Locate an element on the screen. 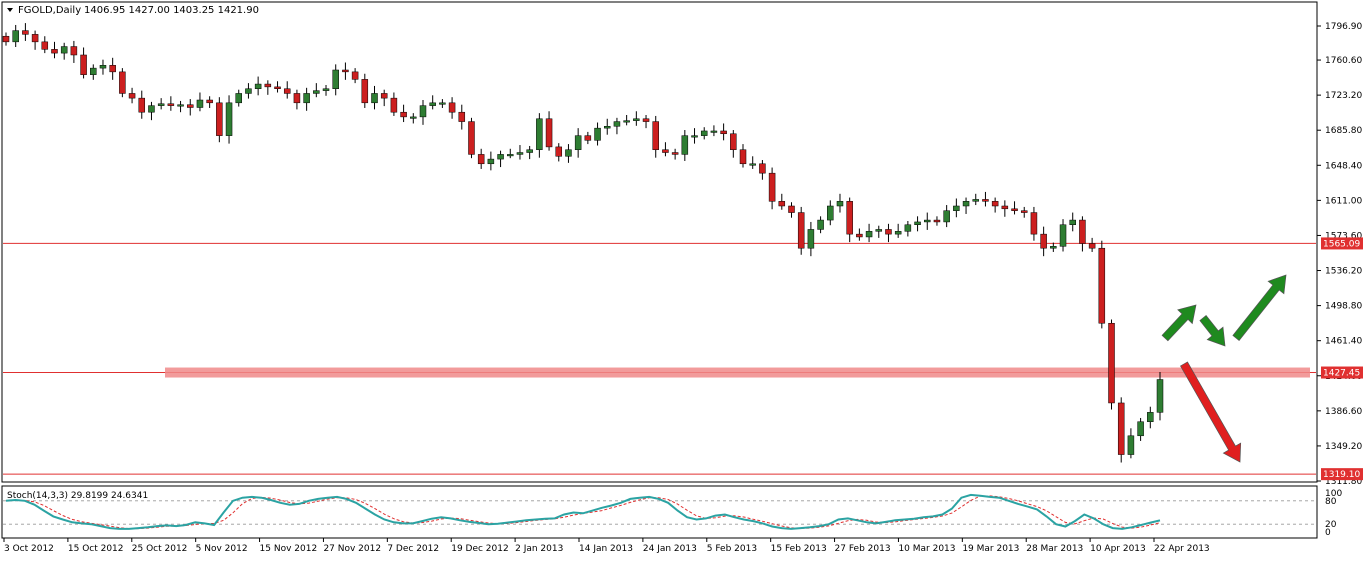  time-tick-label: 15 Nov 2012 is located at coordinates (289, 549).